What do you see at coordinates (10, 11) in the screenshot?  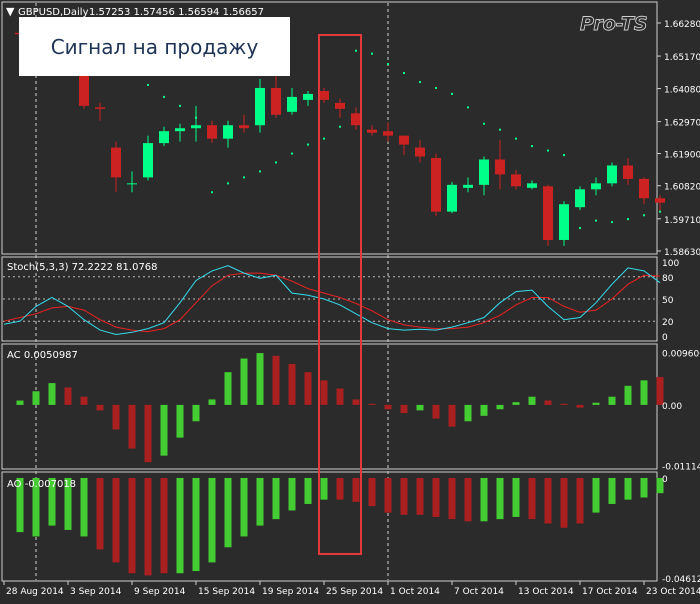 I see `triangle-down-icon: ▼` at bounding box center [10, 11].